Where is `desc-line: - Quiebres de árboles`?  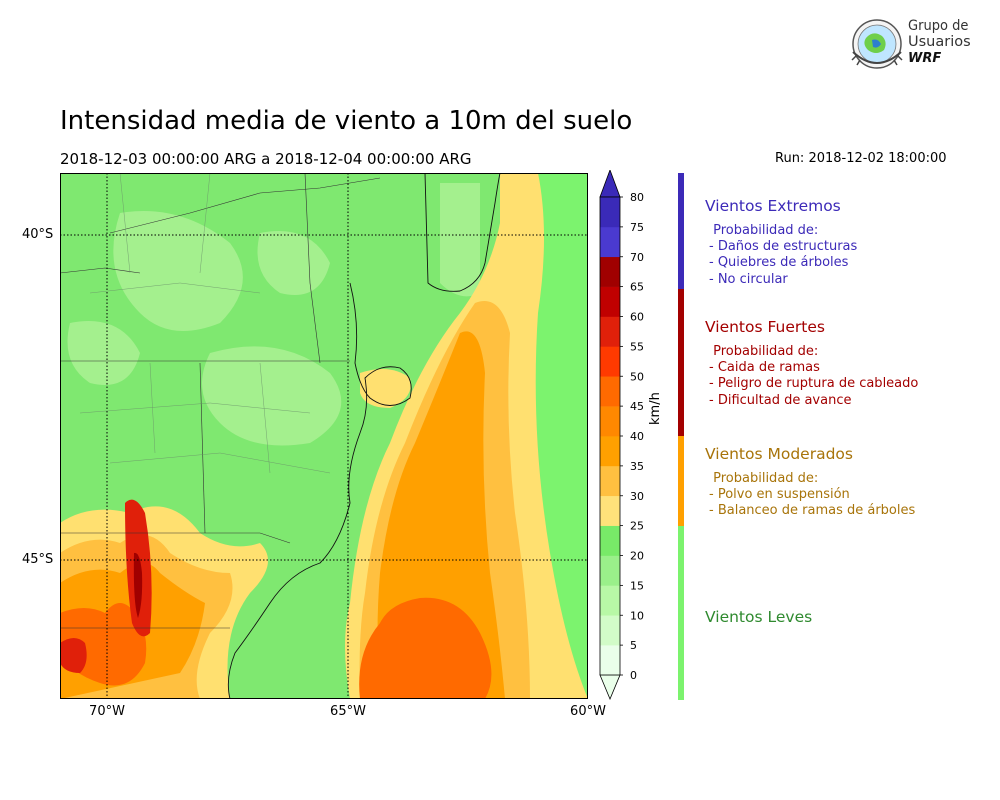
desc-line: - Quiebres de árboles is located at coordinates (779, 263).